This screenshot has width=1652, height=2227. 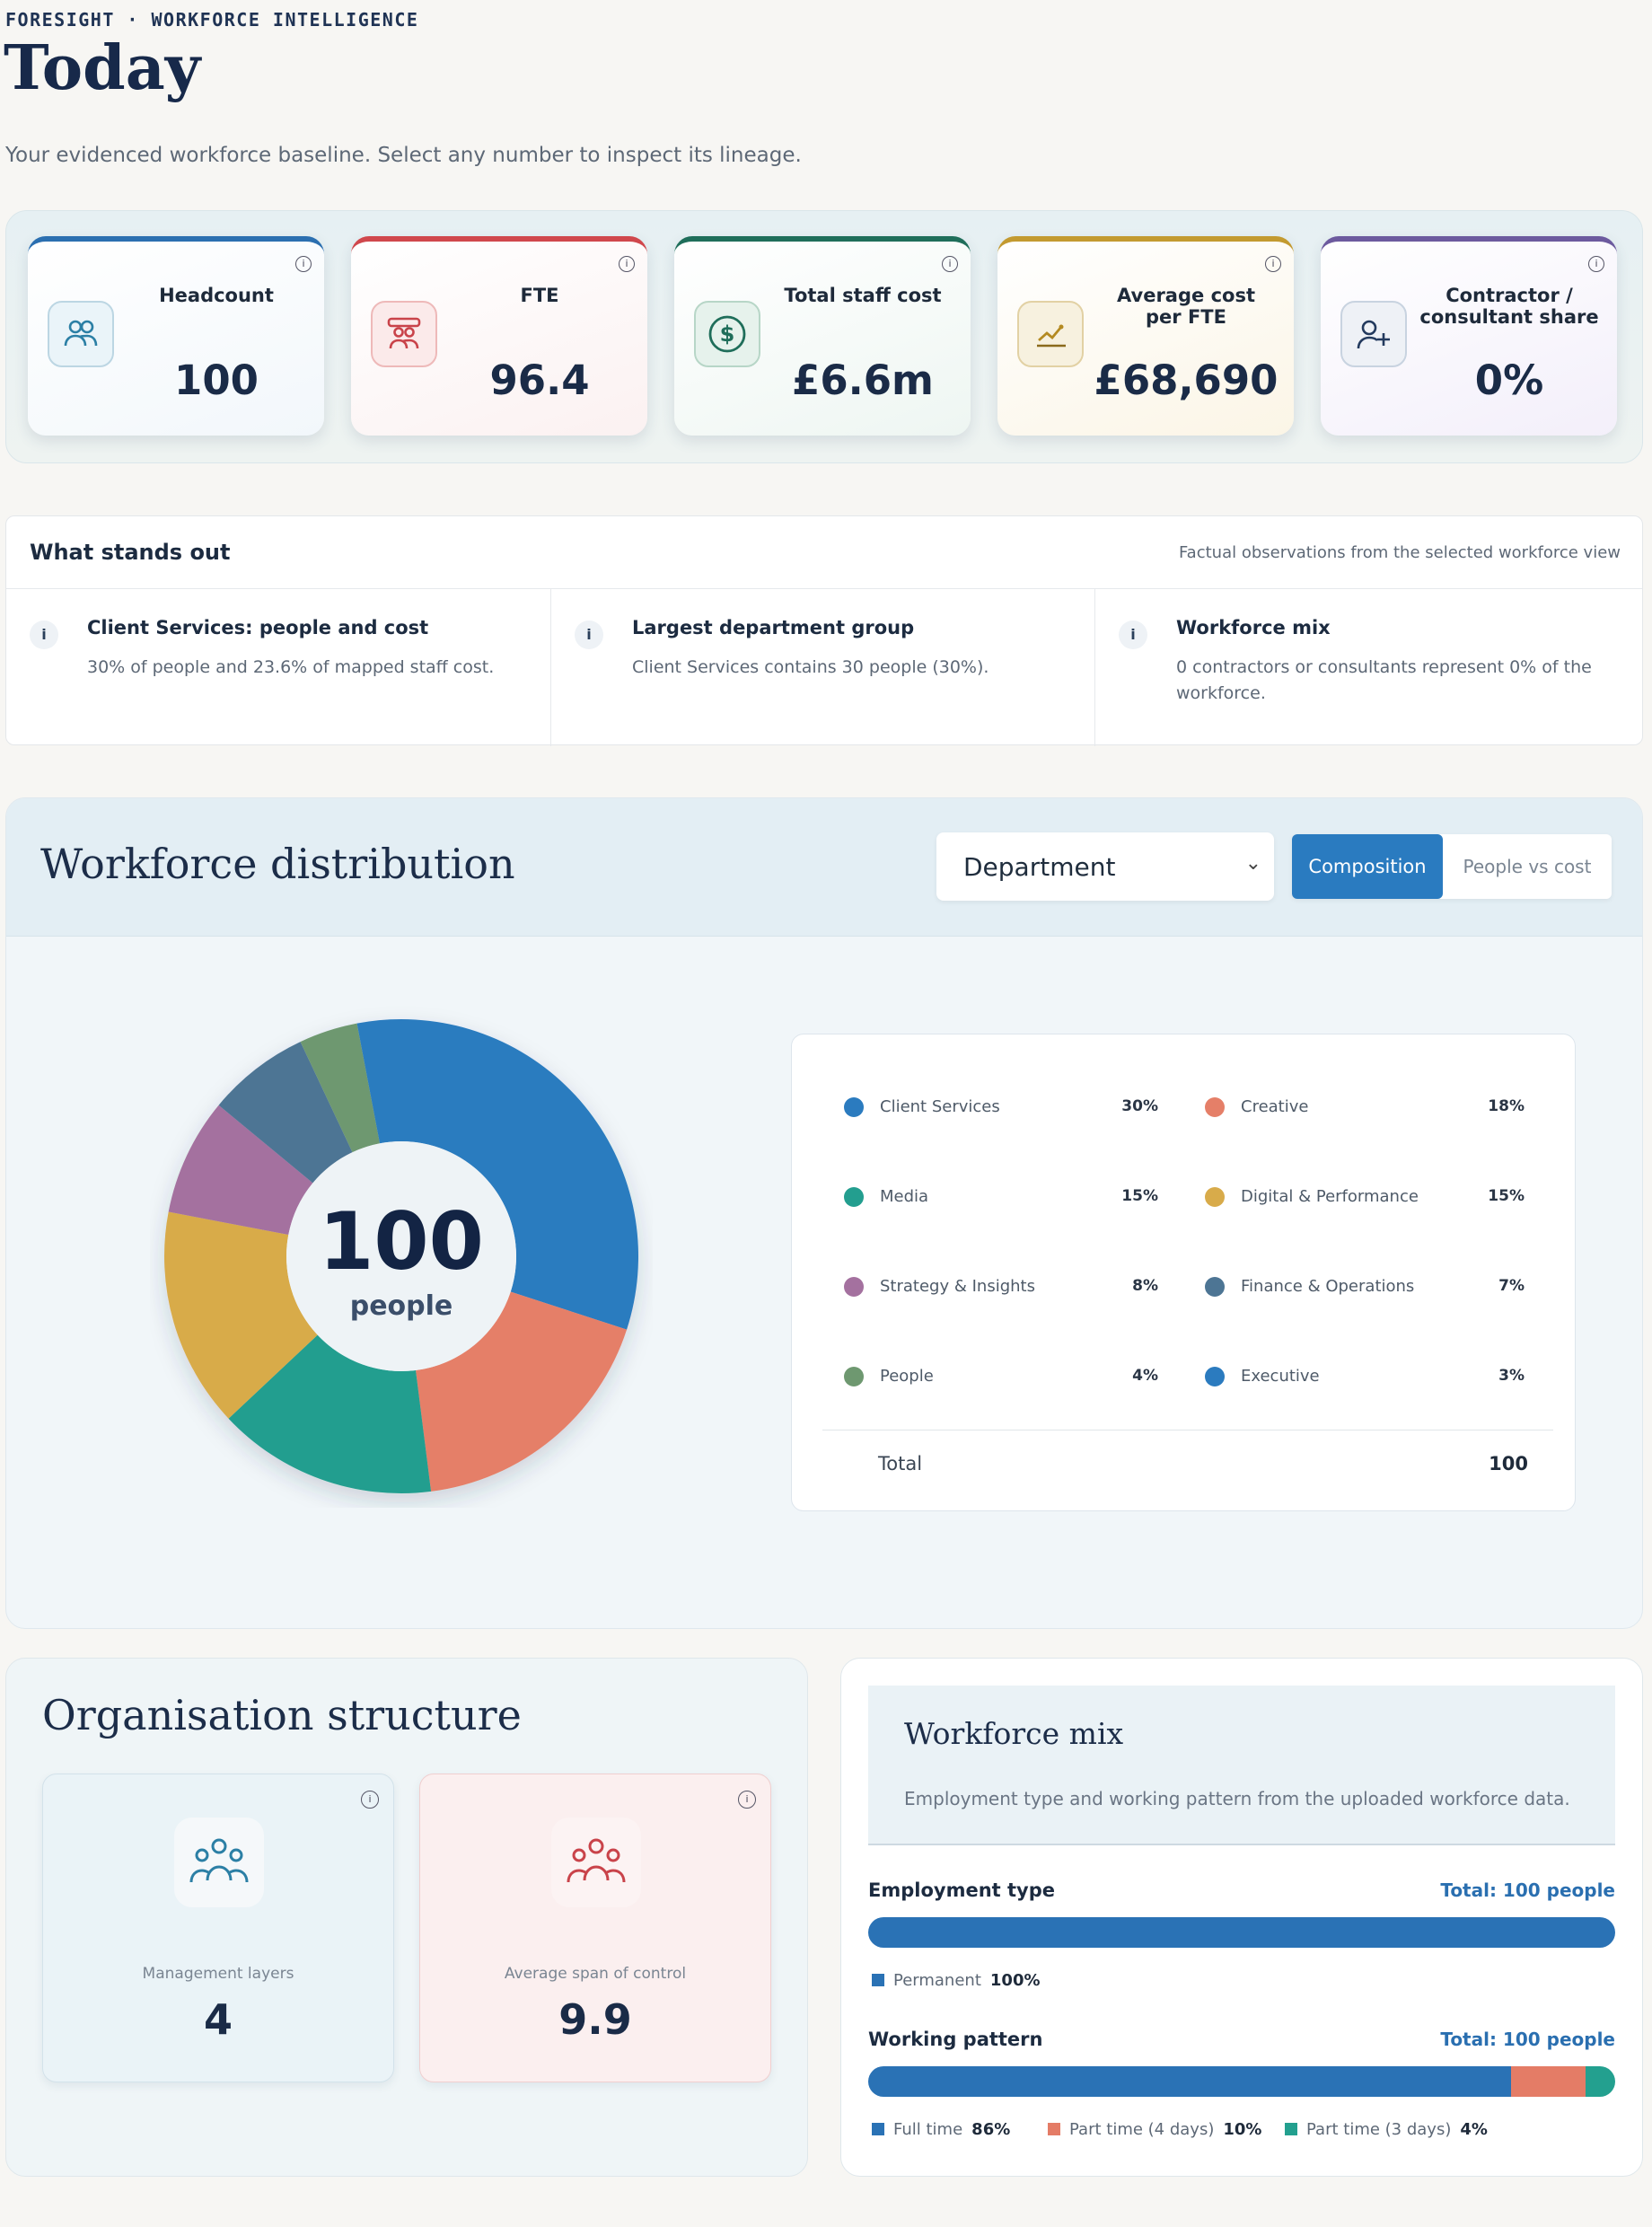 What do you see at coordinates (218, 1928) in the screenshot?
I see `management-layers-card: i Management layers 4` at bounding box center [218, 1928].